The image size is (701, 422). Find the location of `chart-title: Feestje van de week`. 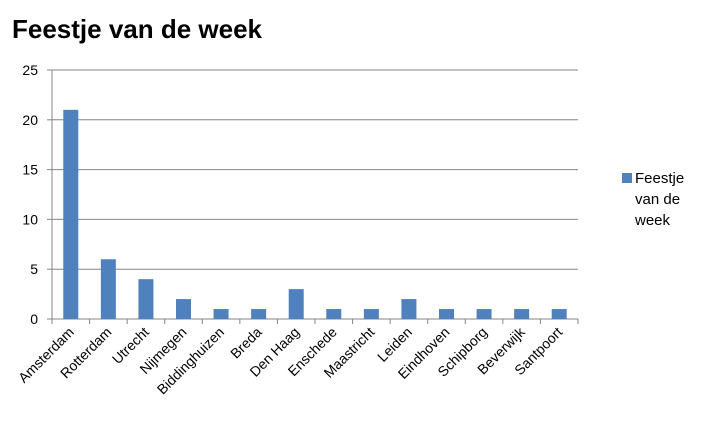

chart-title: Feestje van de week is located at coordinates (137, 29).